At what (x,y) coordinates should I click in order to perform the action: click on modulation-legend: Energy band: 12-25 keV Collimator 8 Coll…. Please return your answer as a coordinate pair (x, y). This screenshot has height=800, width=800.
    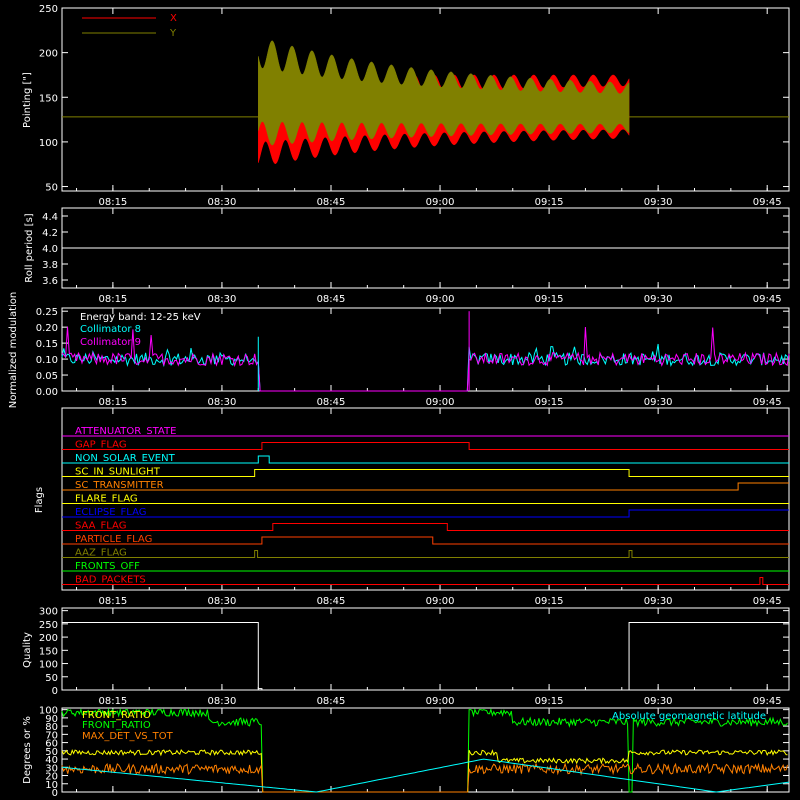
    Looking at the image, I should click on (140, 330).